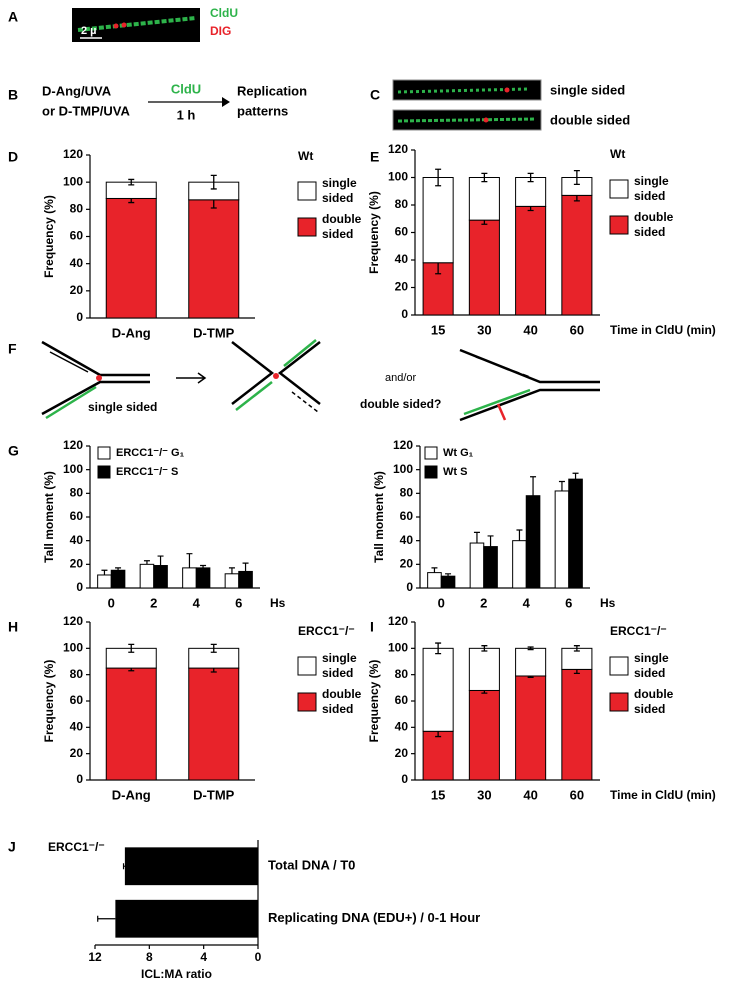 The height and width of the screenshot is (990, 740). What do you see at coordinates (374, 917) in the screenshot?
I see `category-label: Replicating DNA (EDU+) / 0-1 Hour` at bounding box center [374, 917].